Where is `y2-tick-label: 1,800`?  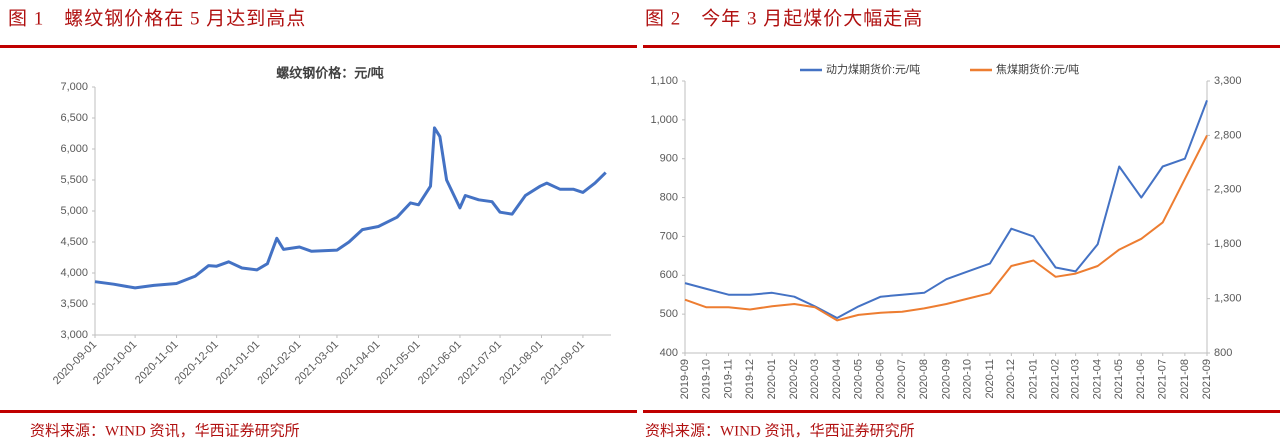 y2-tick-label: 1,800 is located at coordinates (1228, 244).